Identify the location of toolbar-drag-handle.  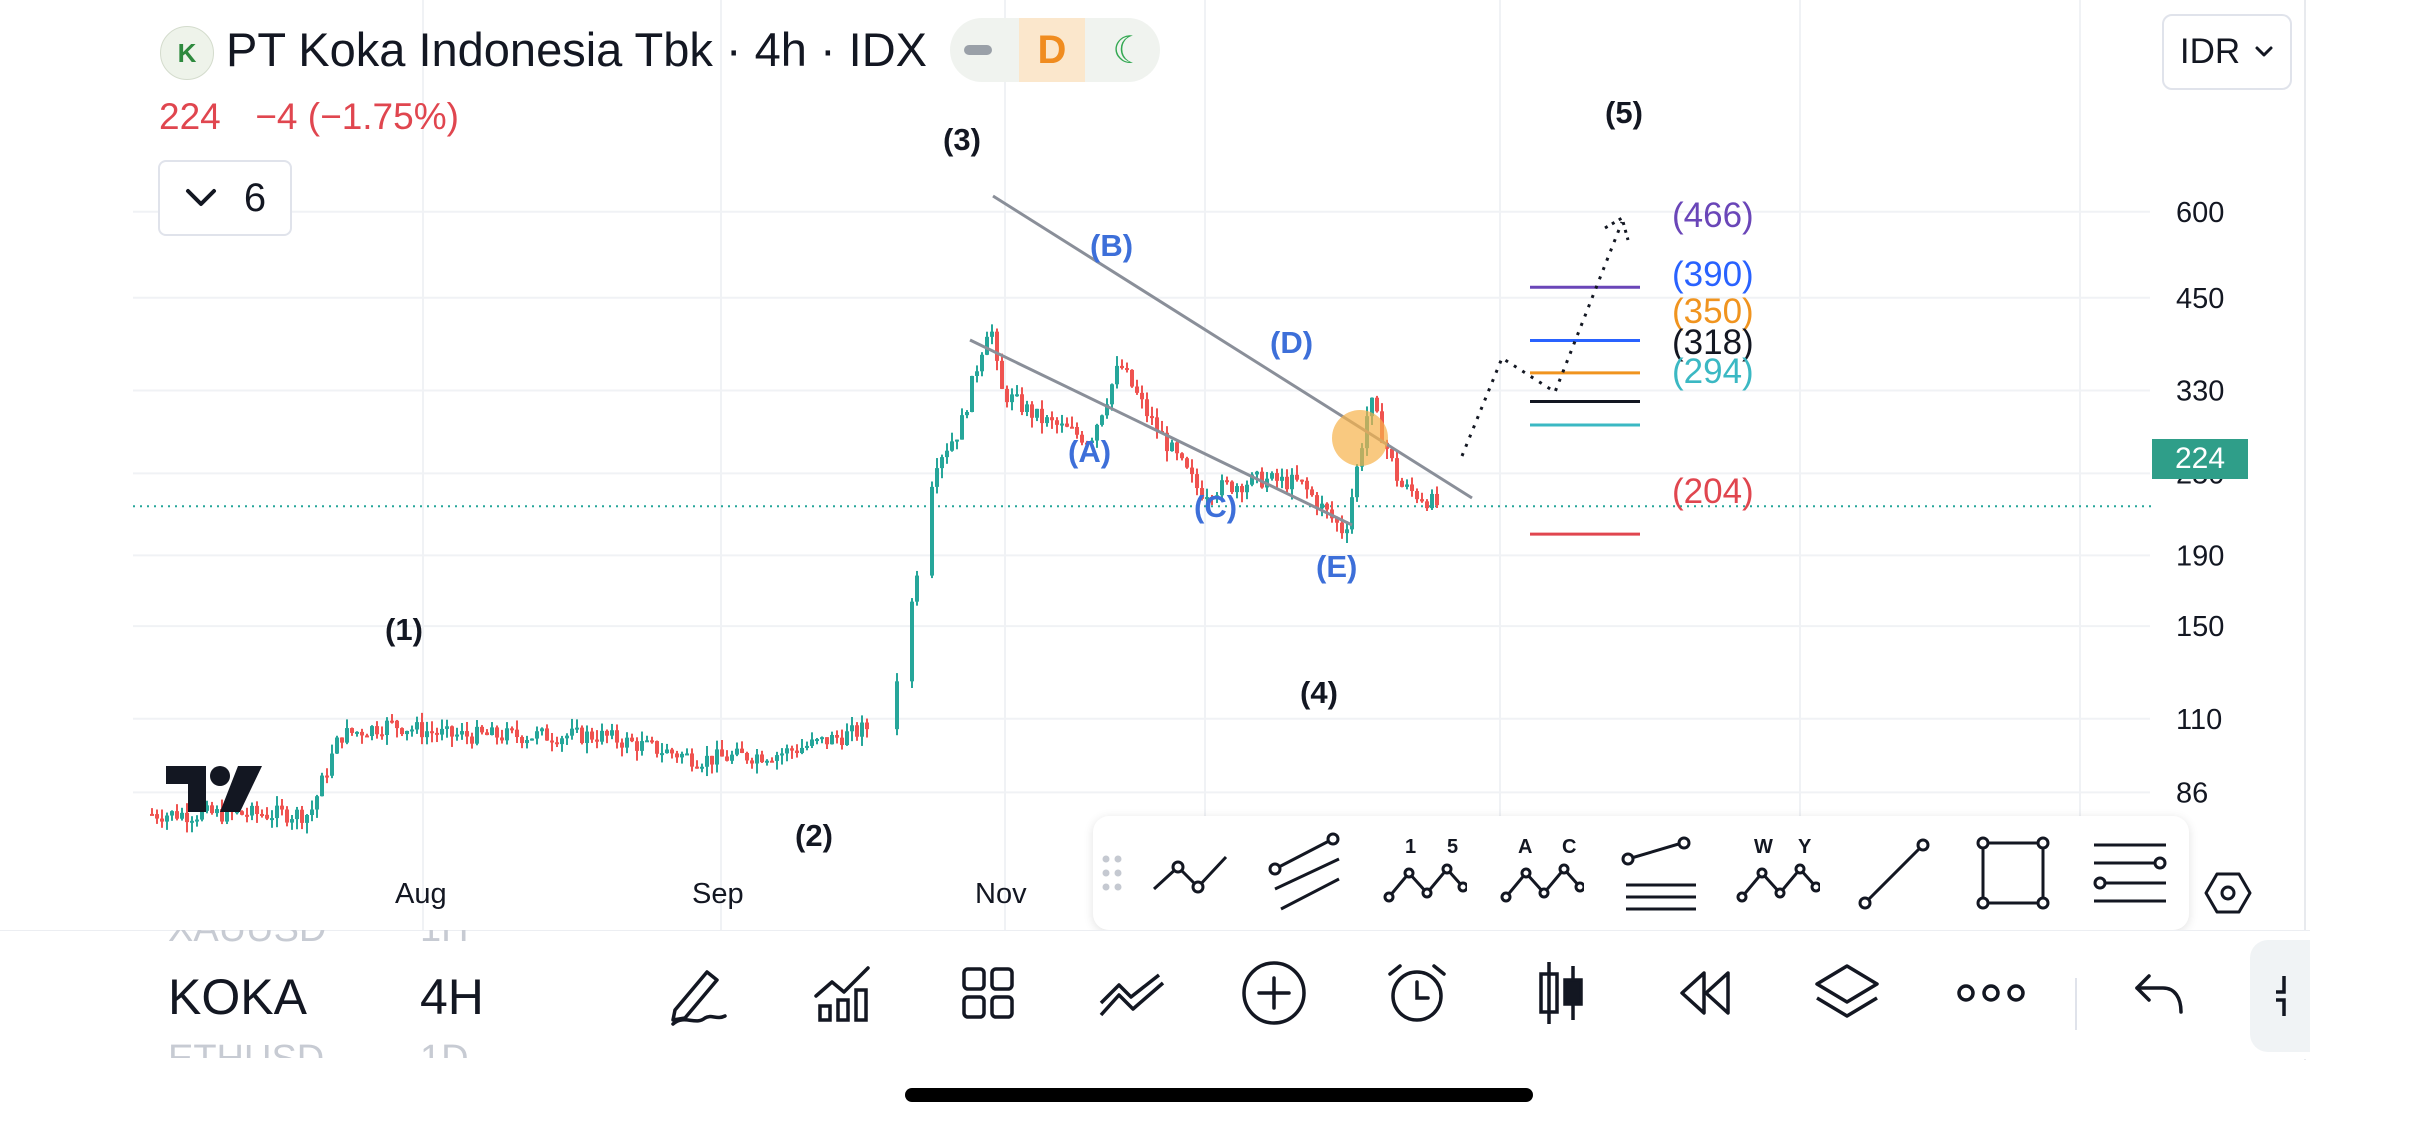
(1112, 873).